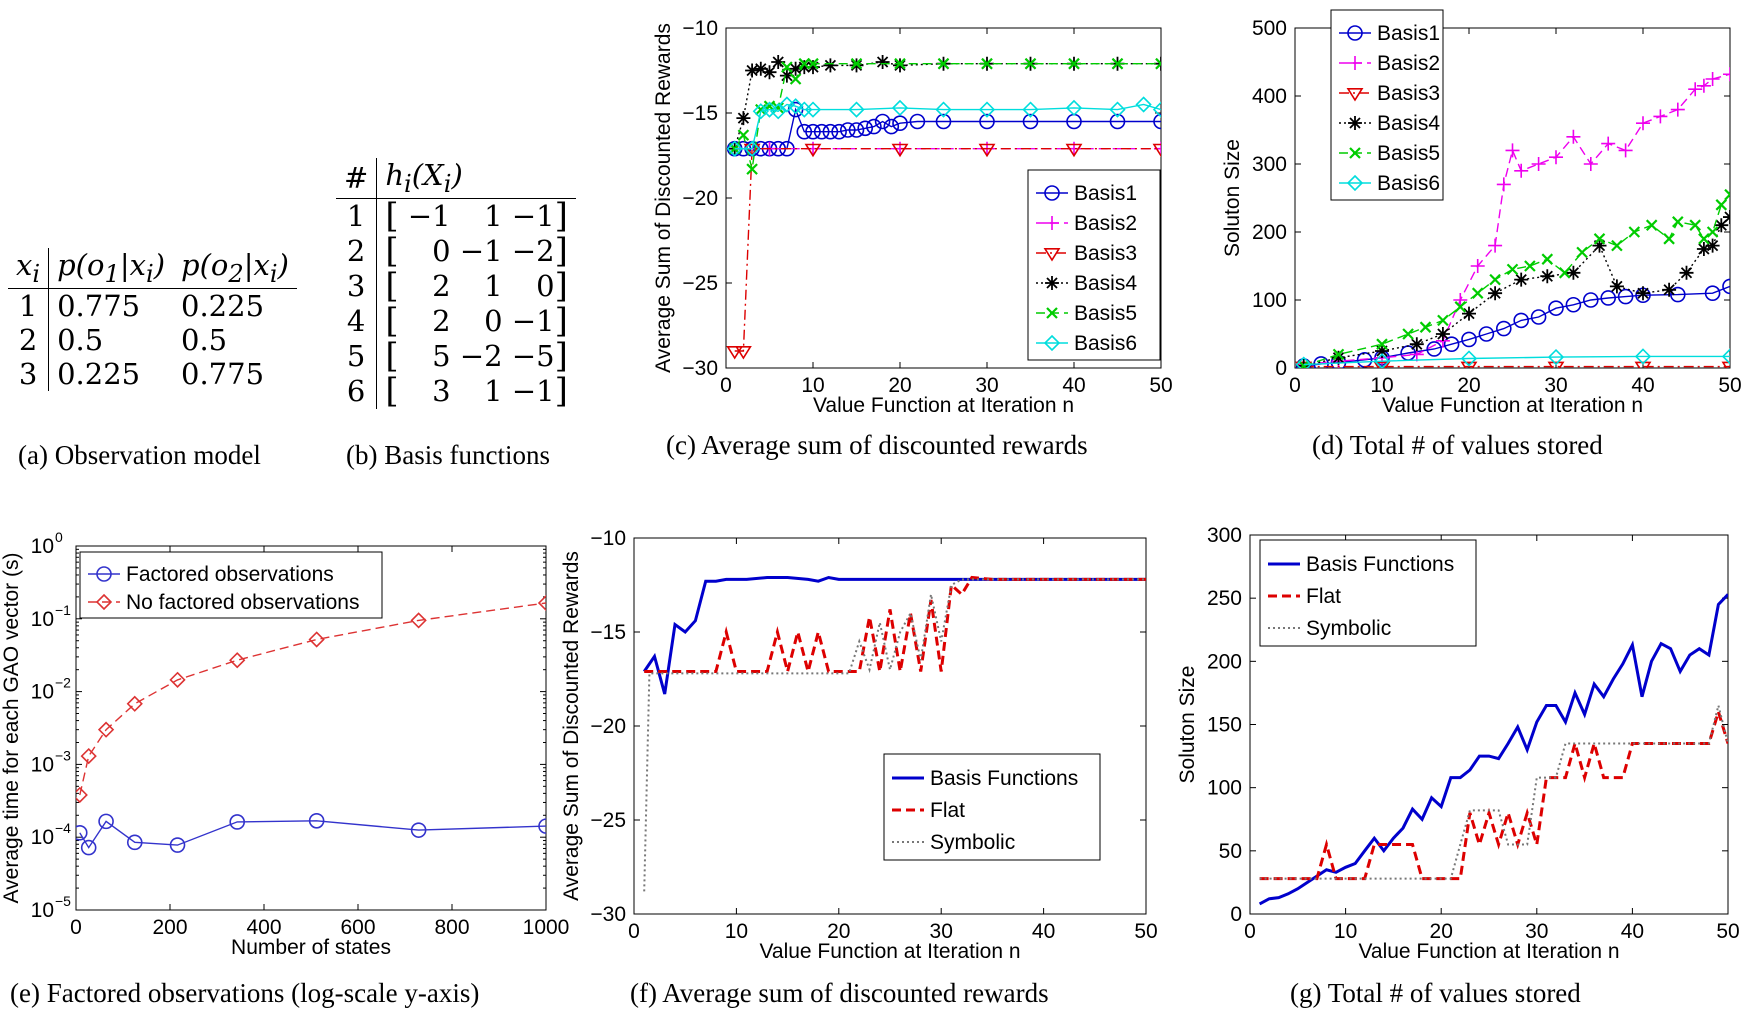 This screenshot has height=1012, width=1744. I want to click on table-row: 1 [−1 1 −1], so click(456, 216).